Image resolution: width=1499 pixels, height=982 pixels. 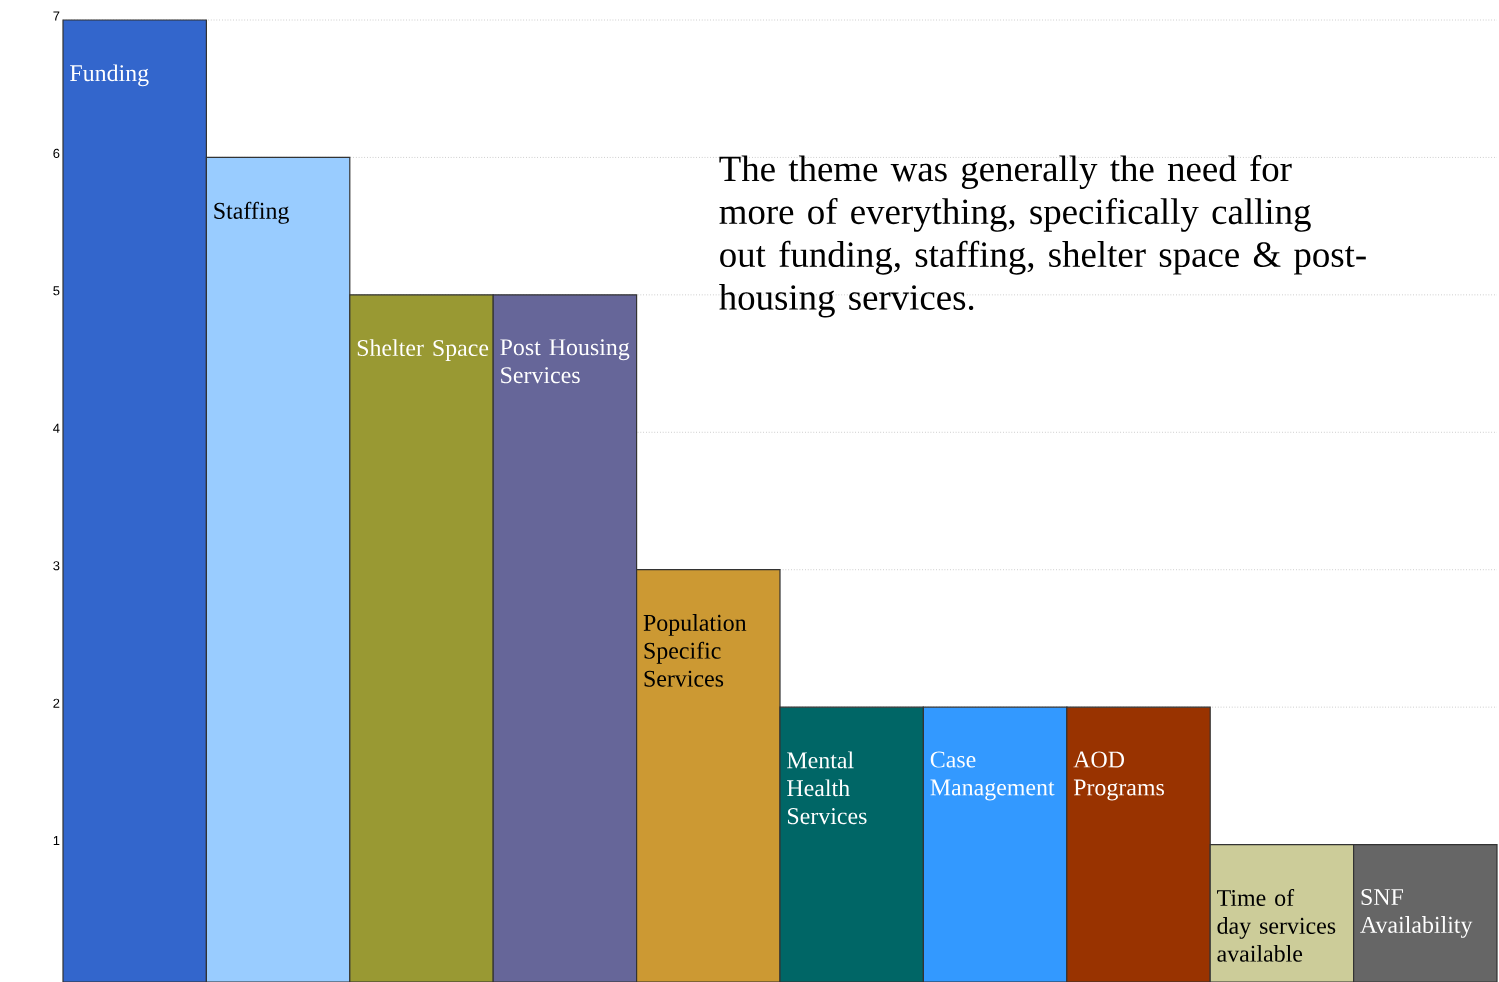 What do you see at coordinates (56, 153) in the screenshot?
I see `y-tick-label: 6` at bounding box center [56, 153].